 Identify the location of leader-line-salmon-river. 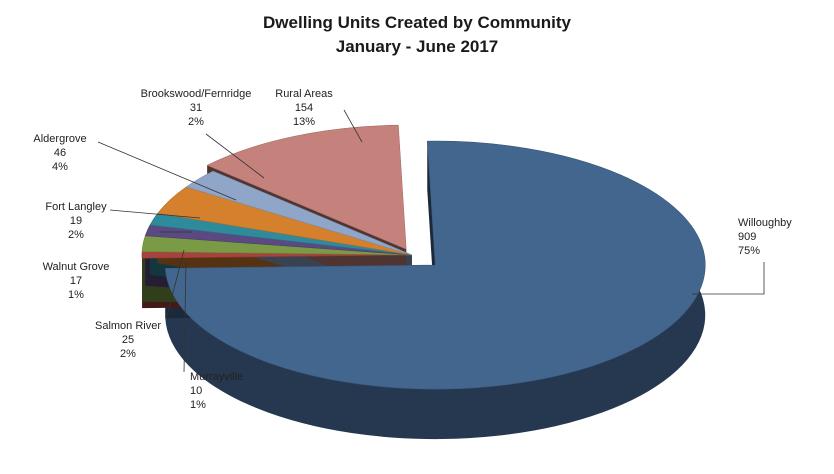
(175, 285).